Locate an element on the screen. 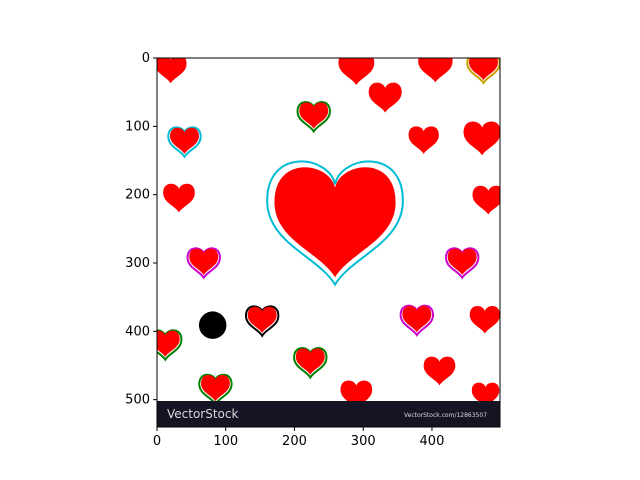  x-axis: 0 100 200 300 400 is located at coordinates (299, 438).